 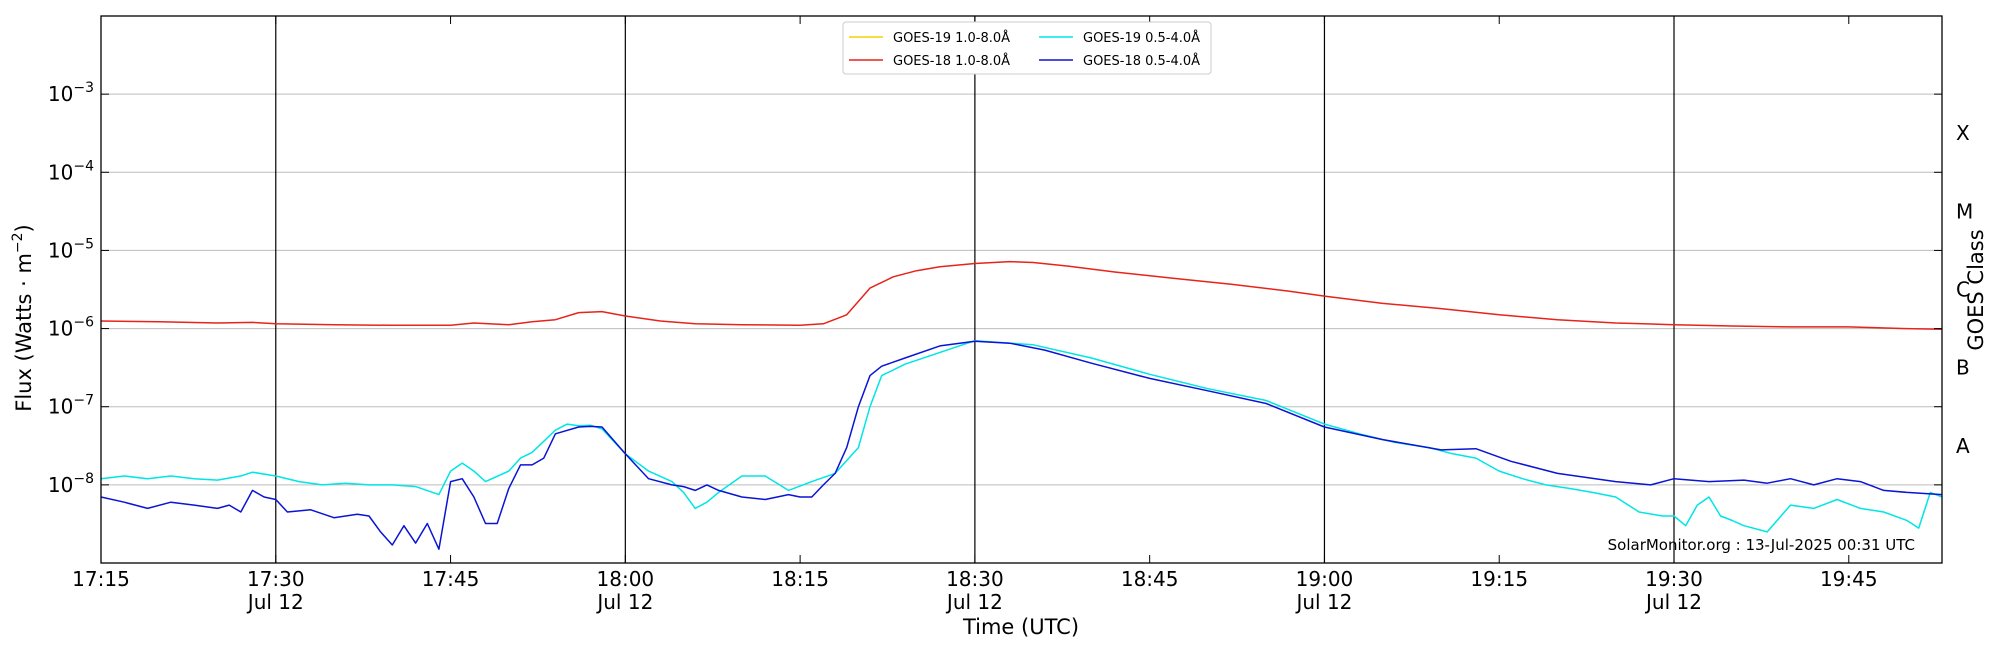 I want to click on legend-box, so click(x=1027, y=48).